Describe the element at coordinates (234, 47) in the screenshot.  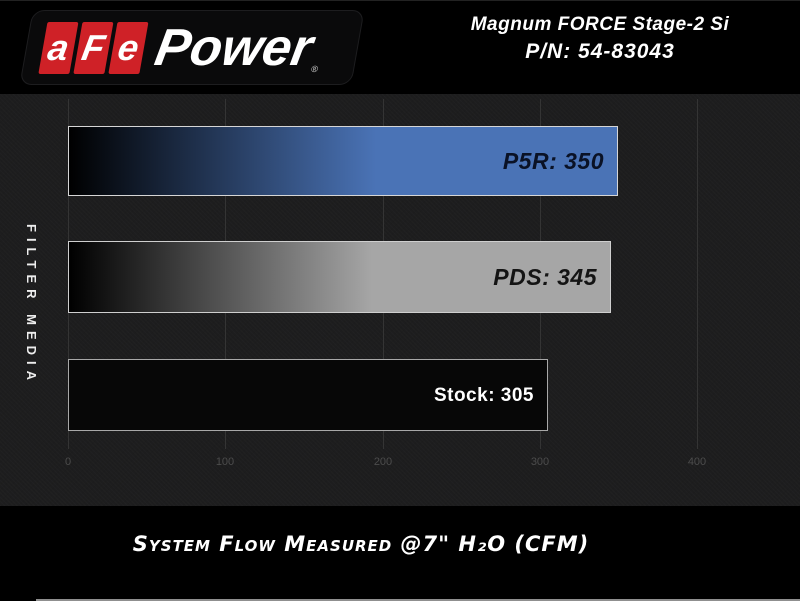
I see `logo-power-text: Power` at that location.